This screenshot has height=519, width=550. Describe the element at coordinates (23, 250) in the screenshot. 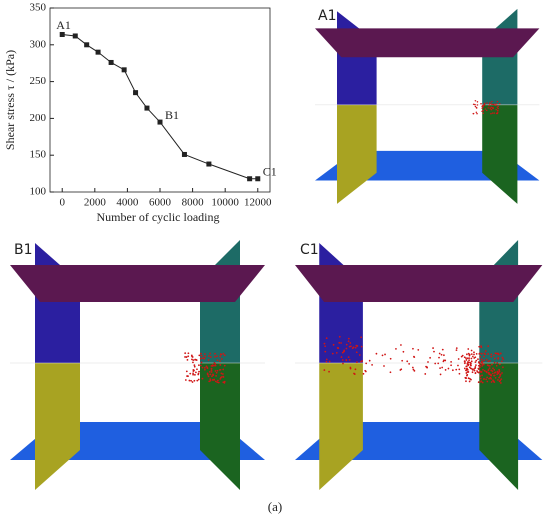

I see `panel-label: B1` at that location.